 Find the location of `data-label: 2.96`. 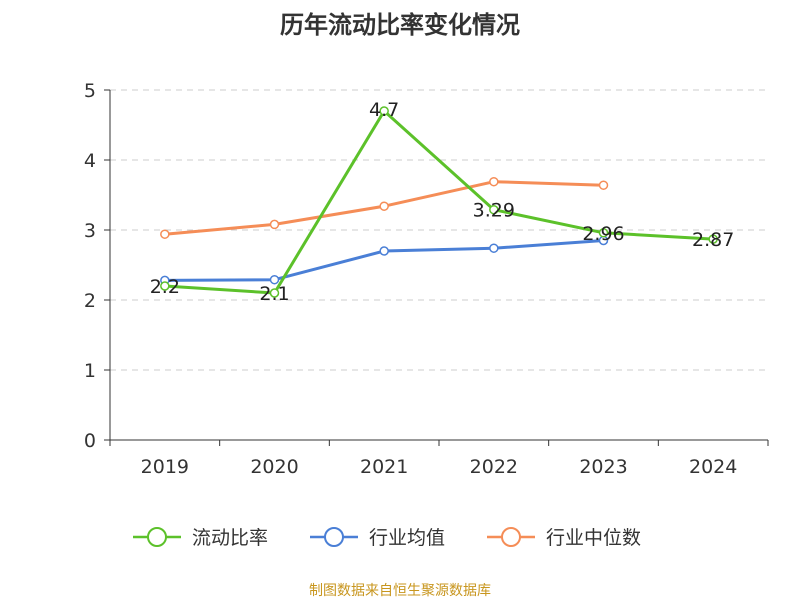

data-label: 2.96 is located at coordinates (603, 234).